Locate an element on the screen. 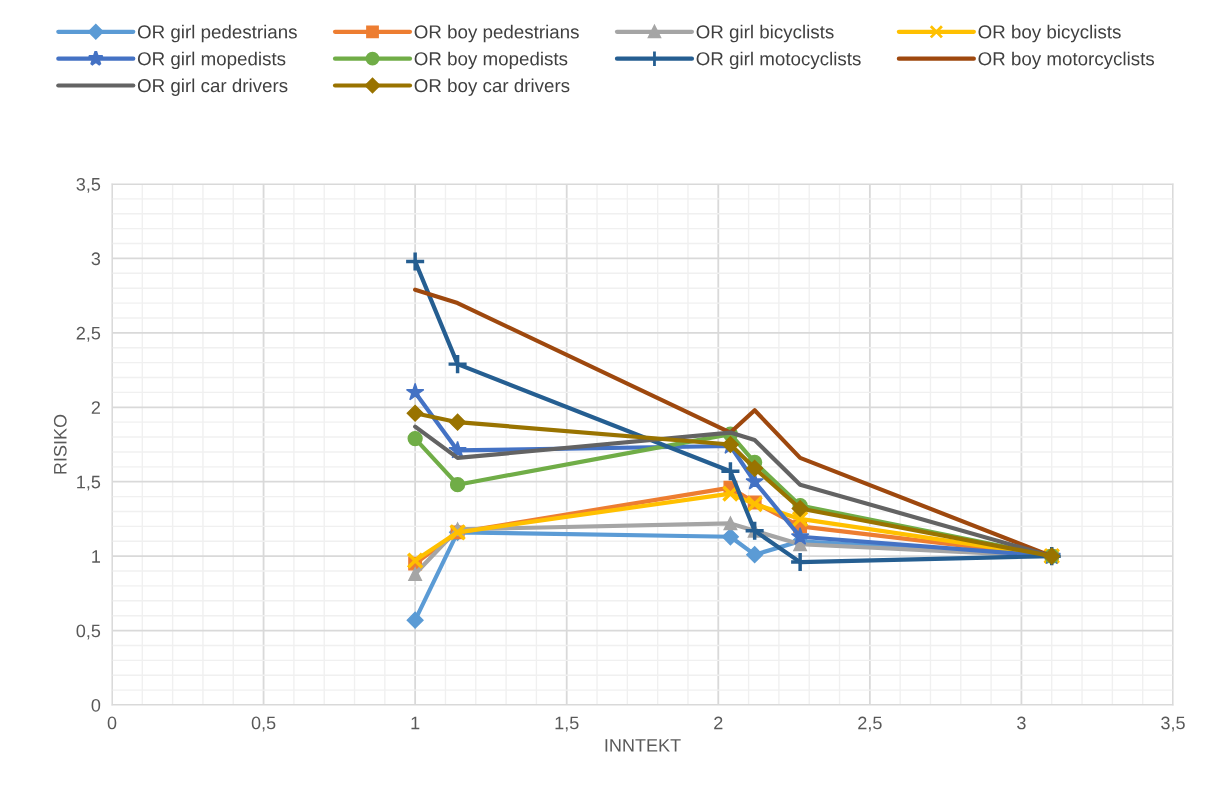  x-axis-title: INNTEKT is located at coordinates (643, 745).